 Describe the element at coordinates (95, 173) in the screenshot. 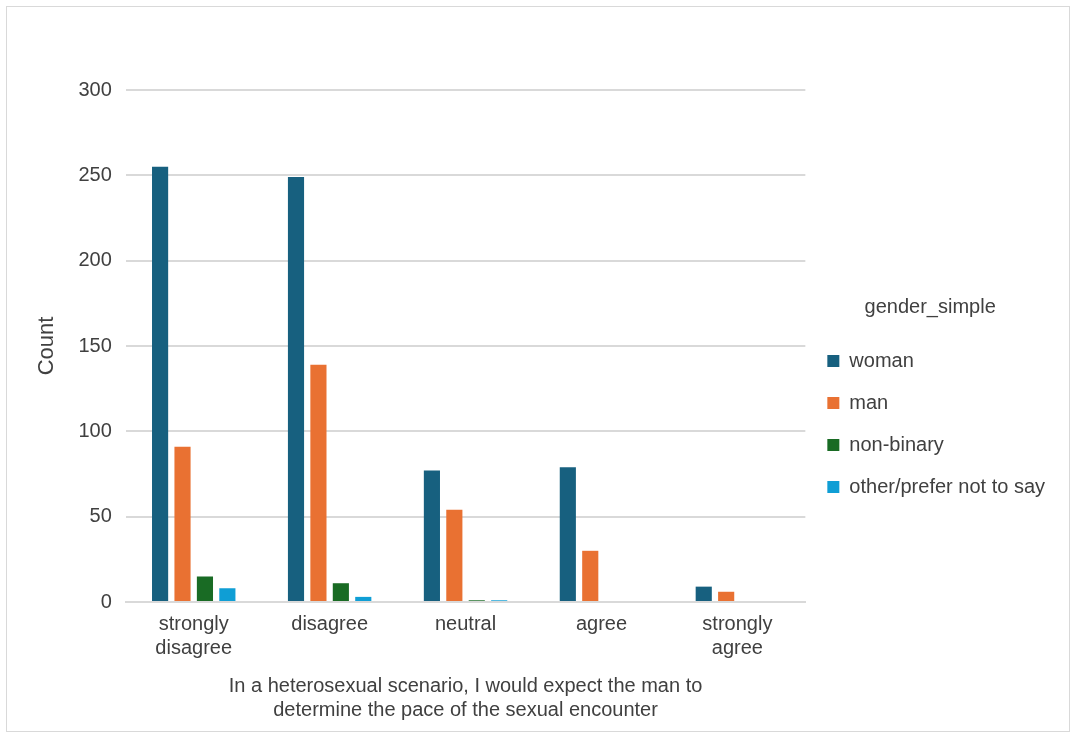

I see `y-tick-label: 250` at that location.